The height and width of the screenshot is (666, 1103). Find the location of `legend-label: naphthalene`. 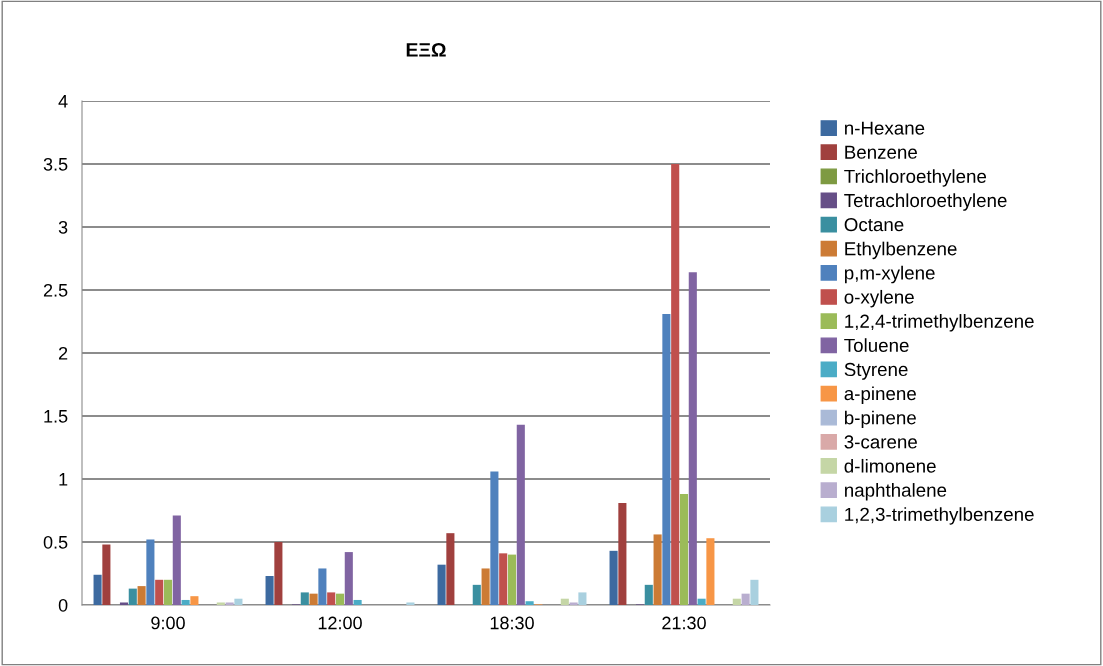

legend-label: naphthalene is located at coordinates (896, 492).